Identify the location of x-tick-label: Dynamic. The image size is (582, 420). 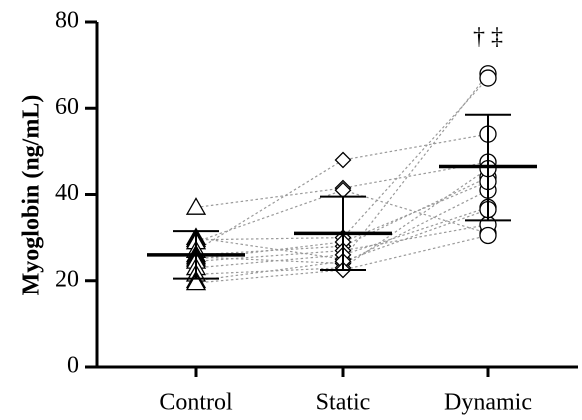
(488, 403).